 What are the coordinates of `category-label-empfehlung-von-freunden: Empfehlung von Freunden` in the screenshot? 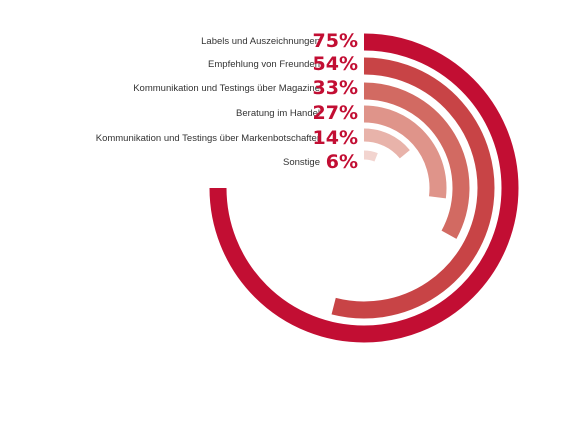 It's located at (264, 64).